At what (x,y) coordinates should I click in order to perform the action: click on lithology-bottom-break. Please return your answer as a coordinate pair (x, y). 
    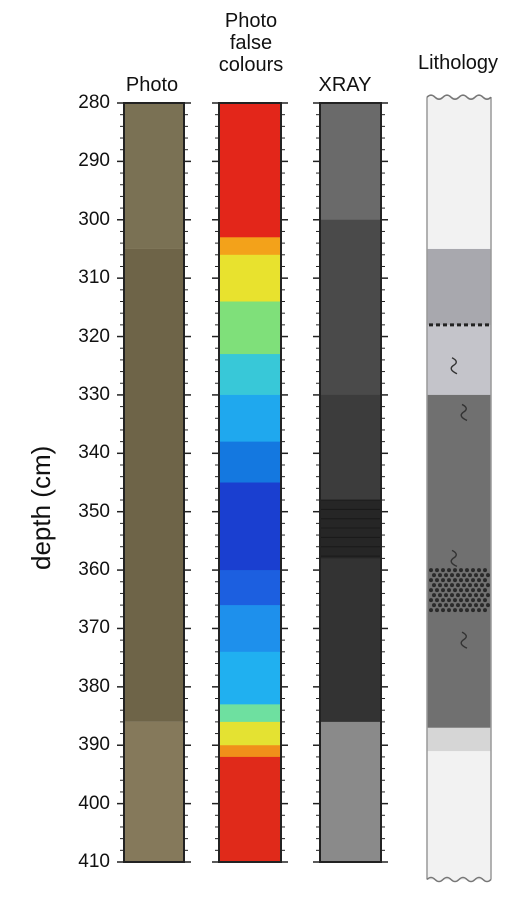
    Looking at the image, I should click on (459, 879).